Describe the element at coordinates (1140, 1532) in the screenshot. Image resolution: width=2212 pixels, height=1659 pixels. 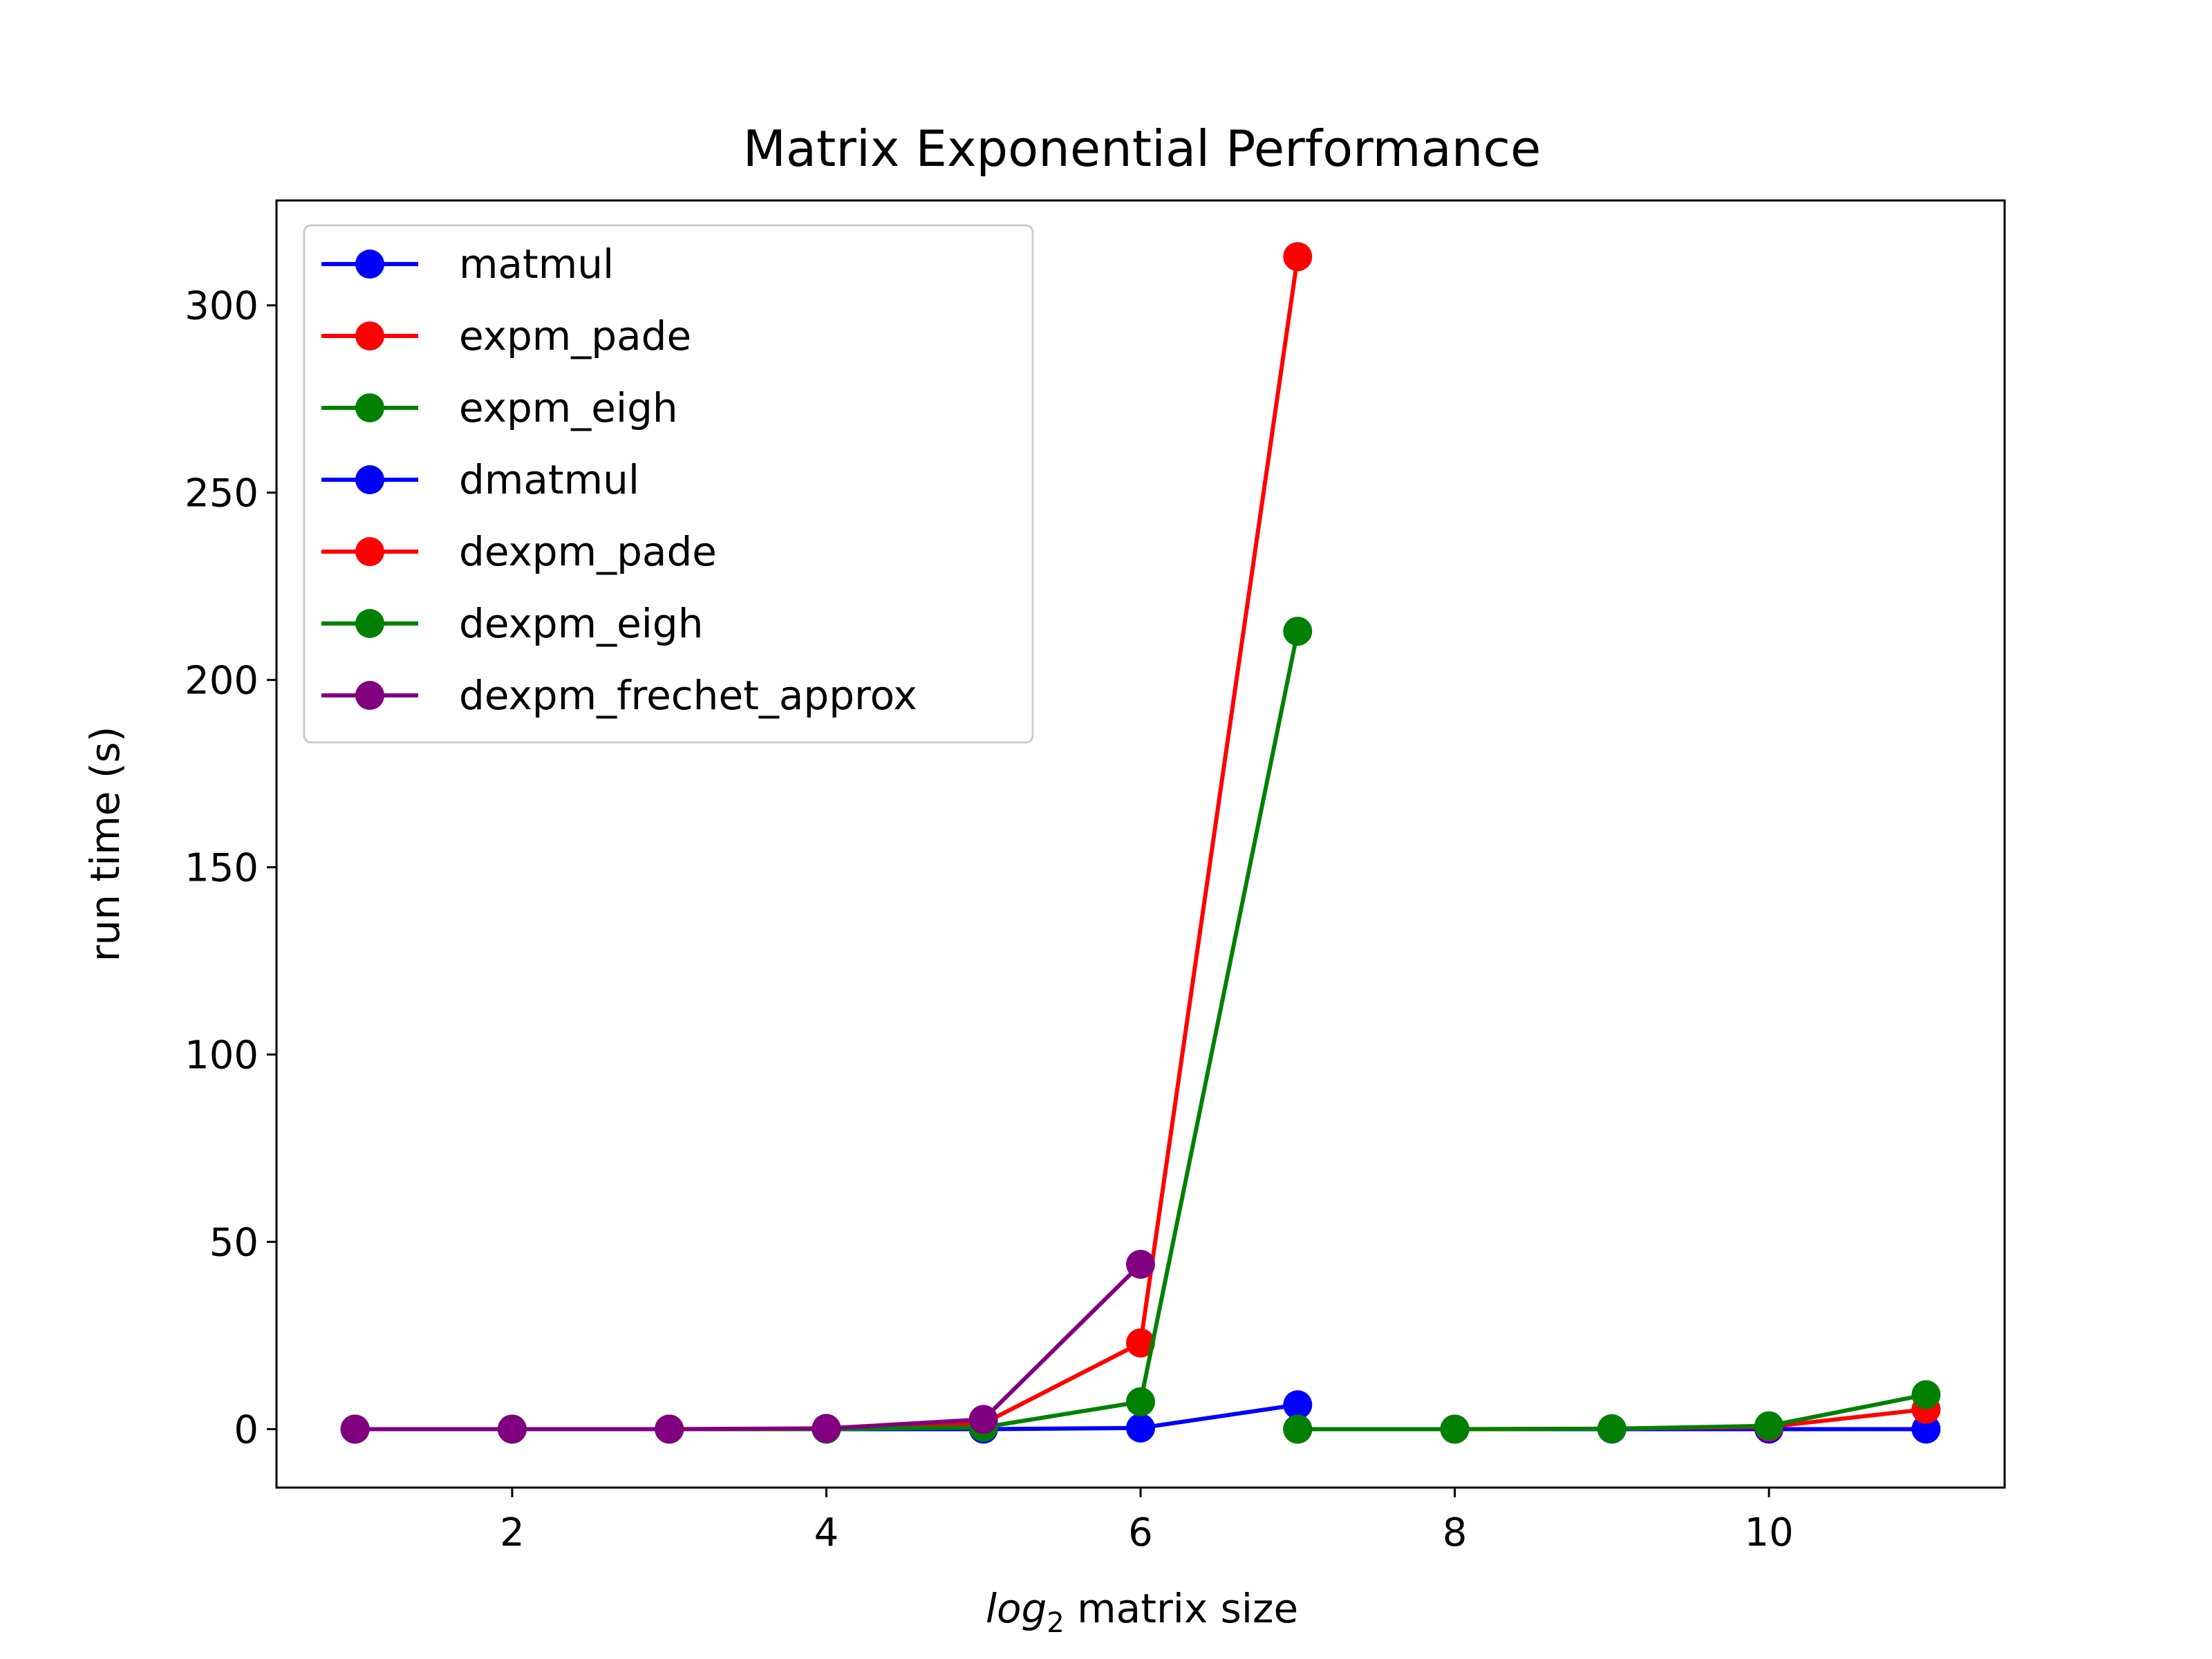
I see `x-tick-label: 6` at that location.